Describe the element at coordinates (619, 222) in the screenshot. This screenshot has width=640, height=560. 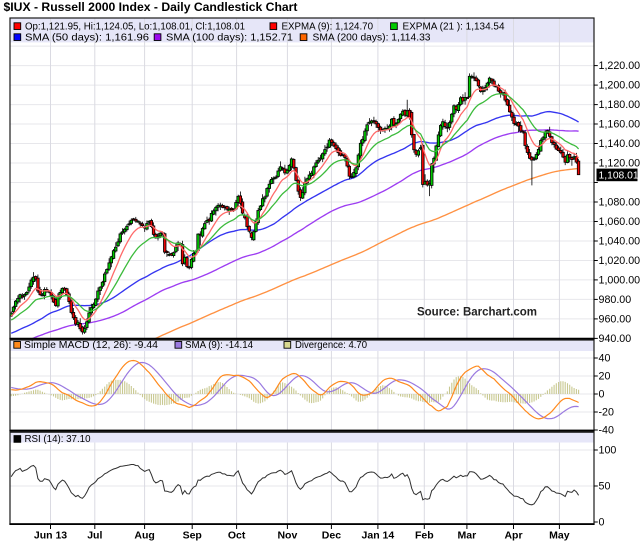
I see `svg-text: 1,060.00` at that location.